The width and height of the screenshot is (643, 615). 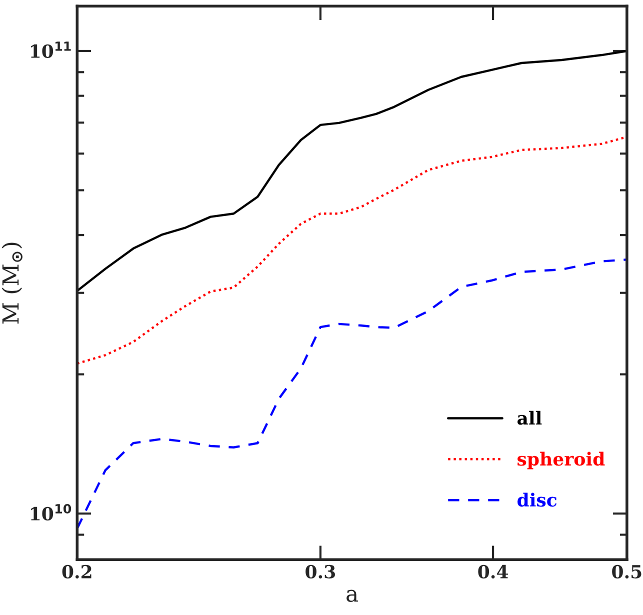 What do you see at coordinates (51, 512) in the screenshot?
I see `y-tick-label: 10$^{10}$` at bounding box center [51, 512].